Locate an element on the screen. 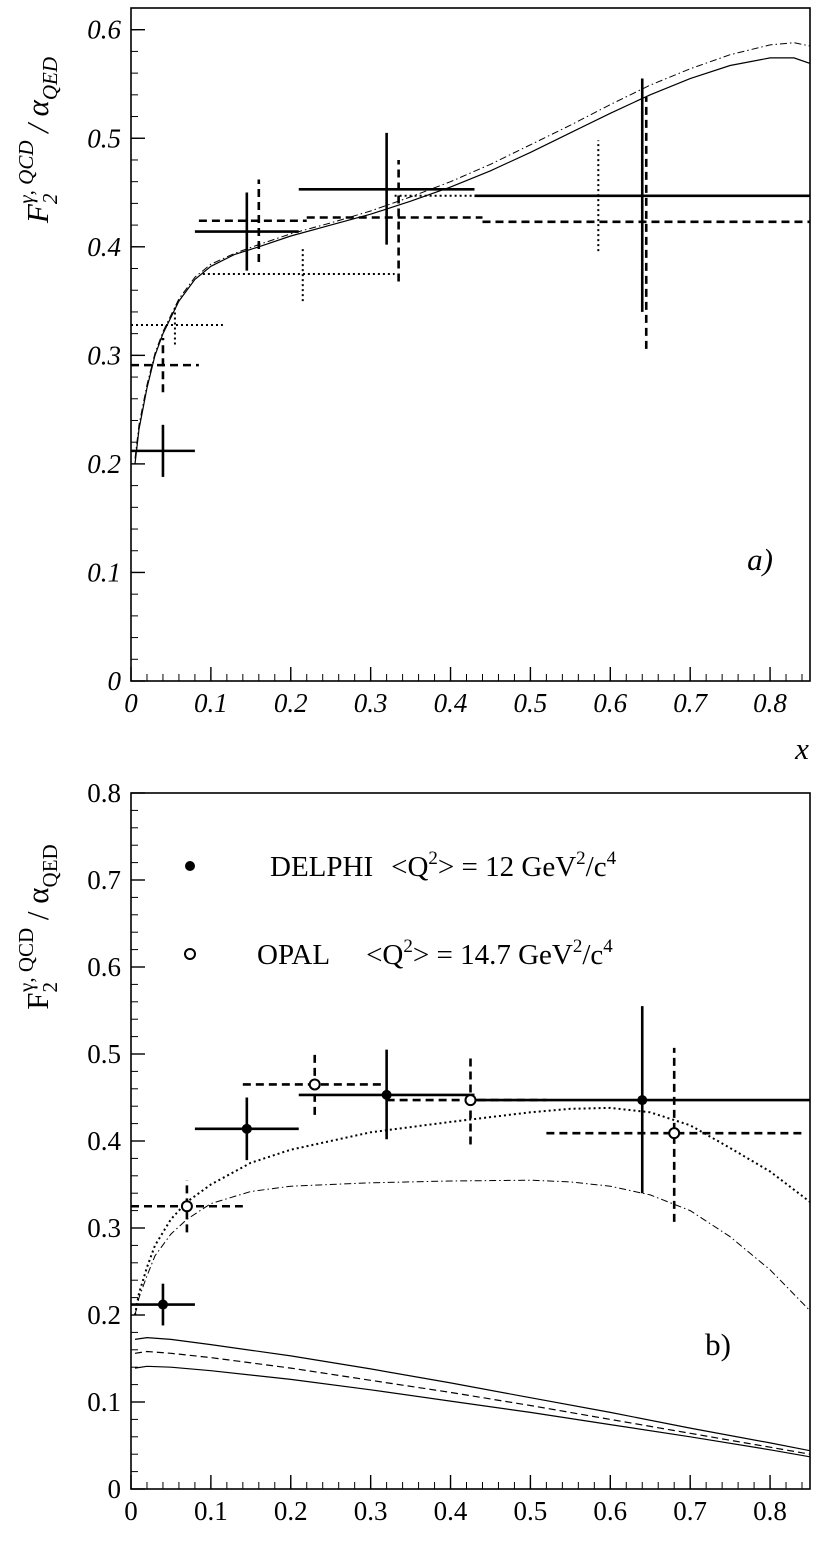 This screenshot has height=1549, width=814. legend-label: OPAL <Q2> = 14.7 GeV2/c4 is located at coordinates (435, 953).